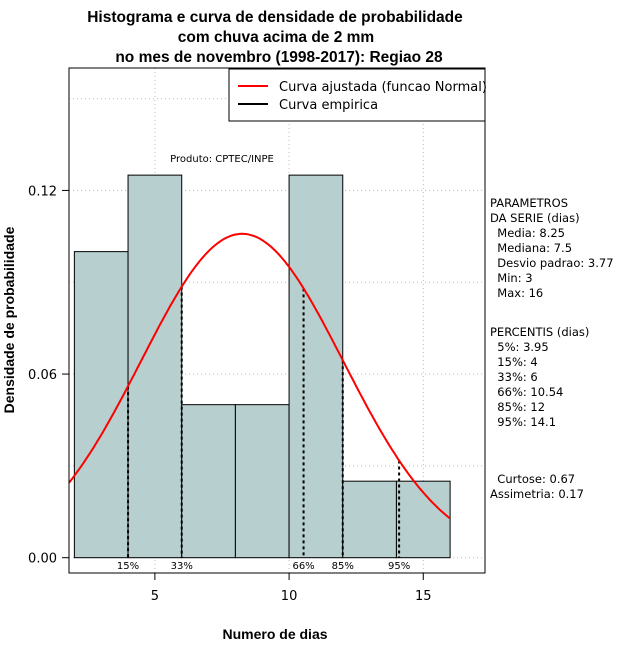 This screenshot has height=660, width=640. What do you see at coordinates (523, 422) in the screenshot?
I see `side-percentile-line: 95%: 14.1` at bounding box center [523, 422].